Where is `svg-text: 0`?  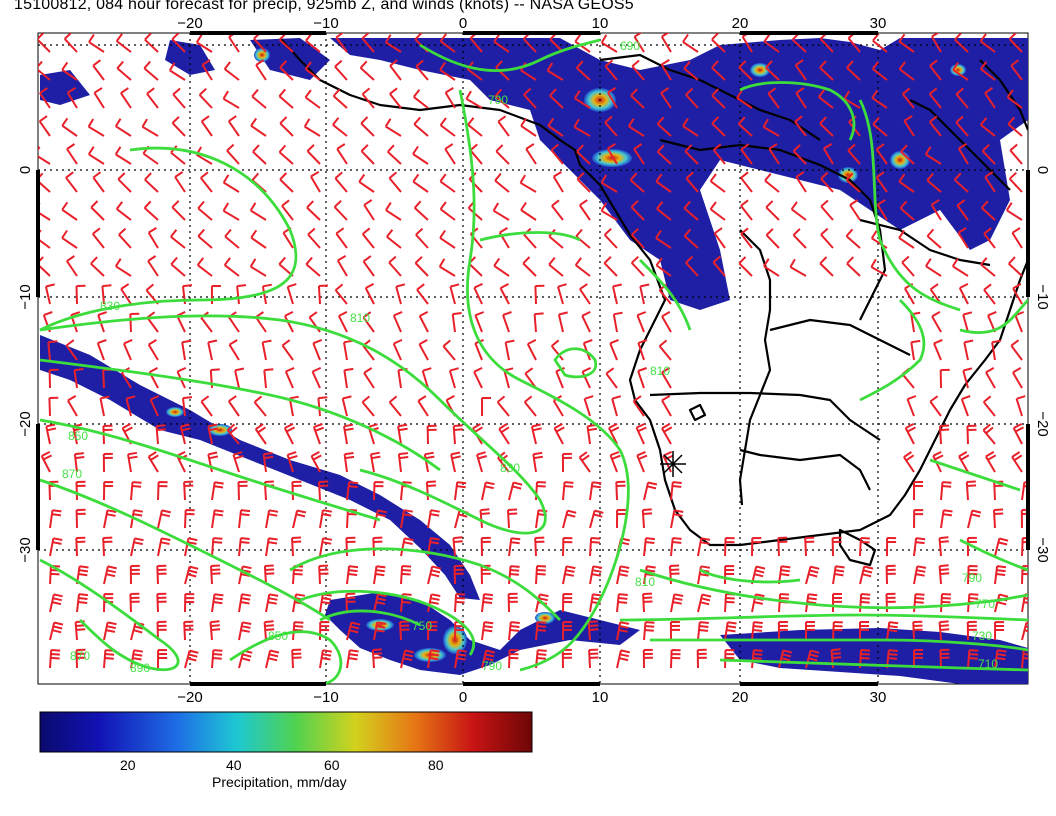 svg-text: 0 is located at coordinates (25, 170).